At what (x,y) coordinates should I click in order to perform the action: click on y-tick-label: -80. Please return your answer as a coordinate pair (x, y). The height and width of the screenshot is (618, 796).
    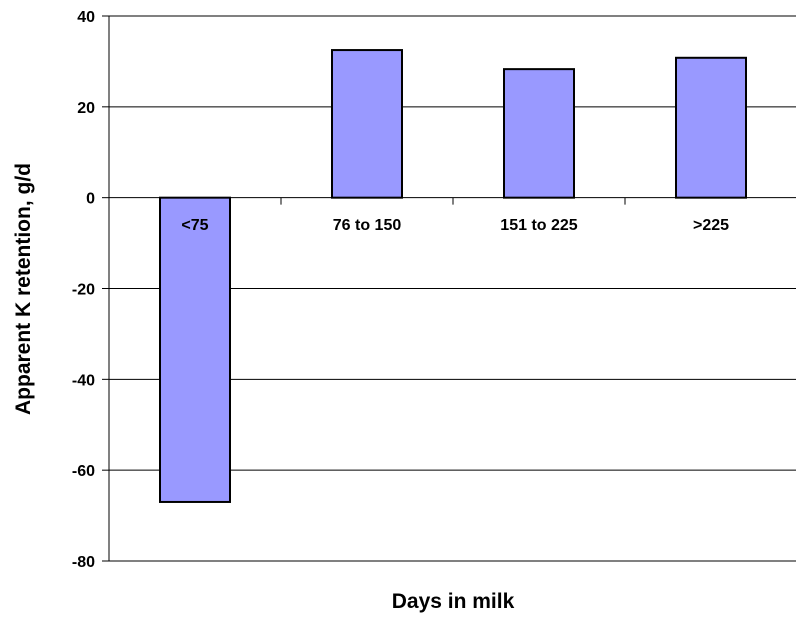
    Looking at the image, I should click on (83, 562).